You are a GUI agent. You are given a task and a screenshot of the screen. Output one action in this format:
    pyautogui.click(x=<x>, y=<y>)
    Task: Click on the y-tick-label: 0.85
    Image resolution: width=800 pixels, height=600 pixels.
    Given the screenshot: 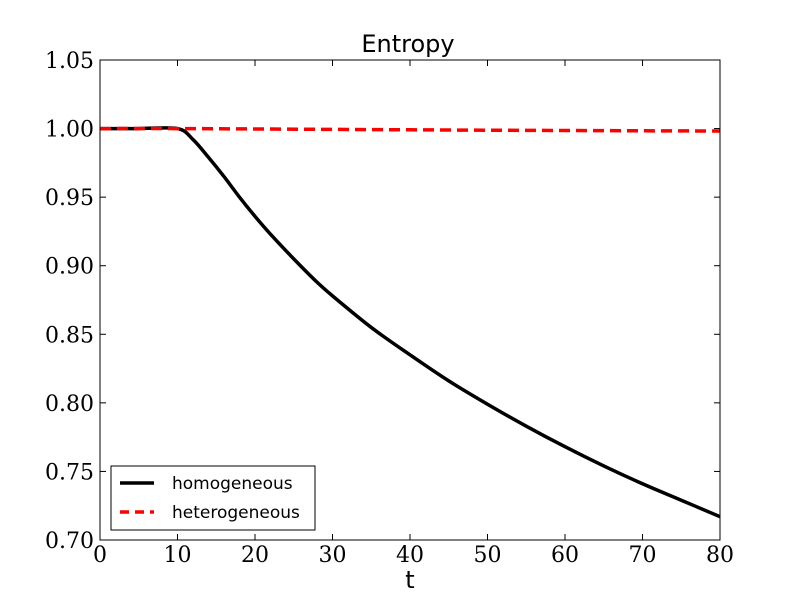 What is the action you would take?
    pyautogui.click(x=69, y=335)
    